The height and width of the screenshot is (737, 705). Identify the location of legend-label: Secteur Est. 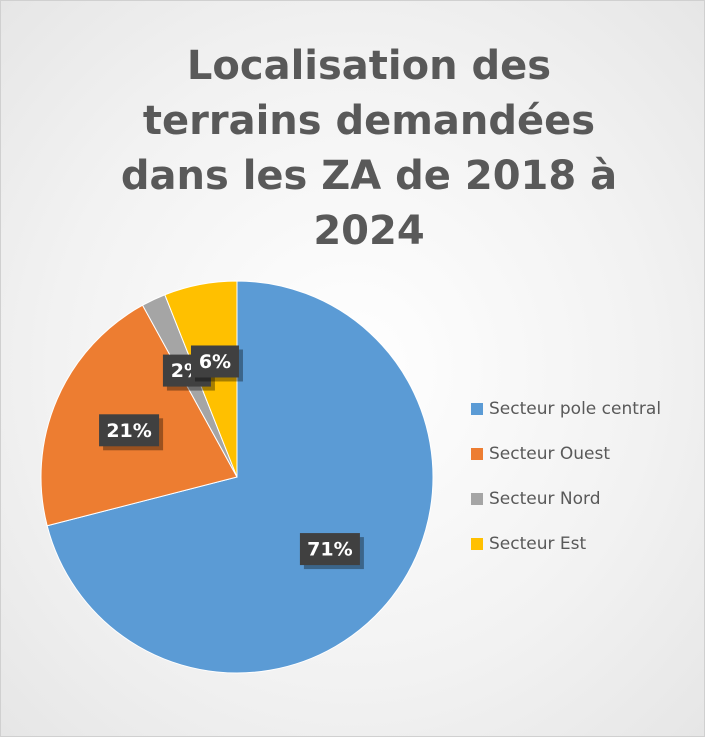
(537, 544).